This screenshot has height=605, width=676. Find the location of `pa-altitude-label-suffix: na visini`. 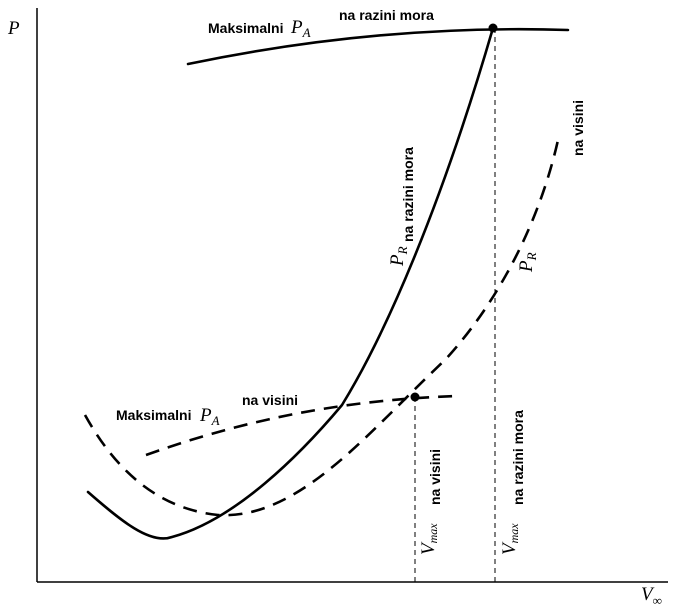

pa-altitude-label-suffix: na visini is located at coordinates (270, 400).